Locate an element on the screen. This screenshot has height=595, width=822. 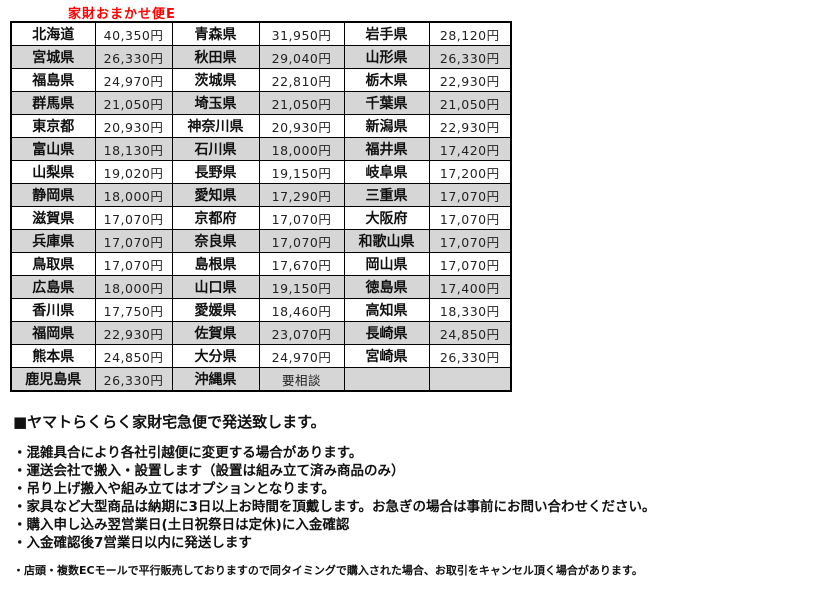
note-bullet: ・入金確認後7営業日以内に発送します is located at coordinates (132, 543).